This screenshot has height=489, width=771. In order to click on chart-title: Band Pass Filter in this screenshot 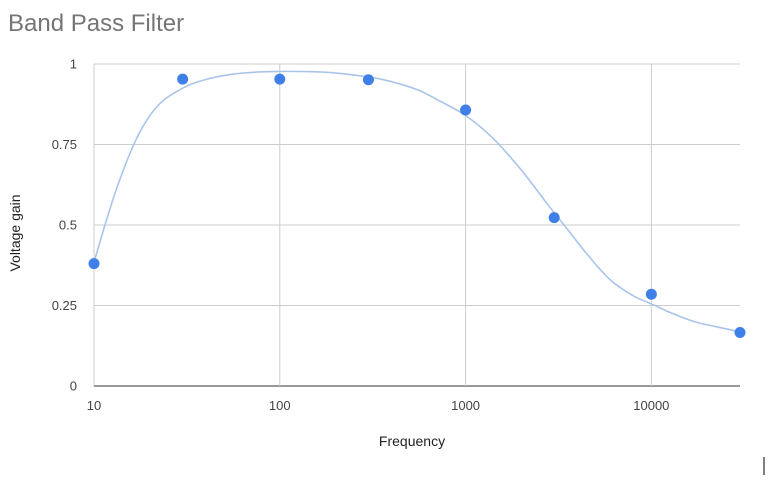, I will do `click(96, 23)`.